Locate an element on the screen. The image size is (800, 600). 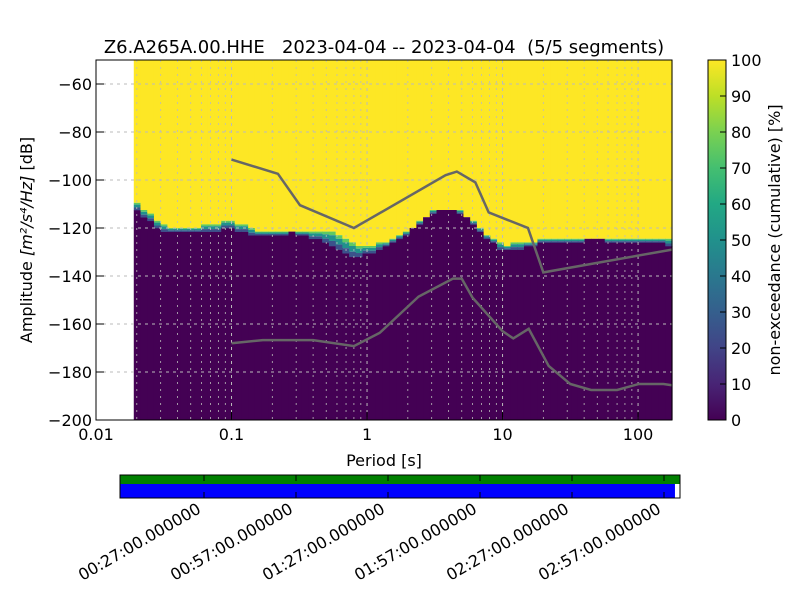
x-tick-label: 10 is located at coordinates (502, 434).